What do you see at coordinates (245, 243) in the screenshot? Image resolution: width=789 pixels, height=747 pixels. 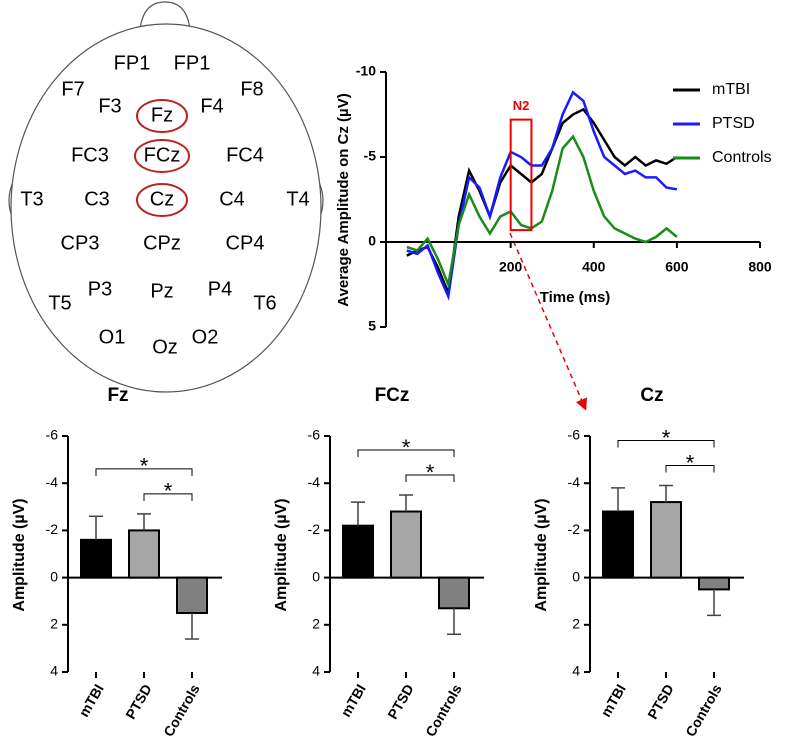 I see `electrode-label: CP4` at bounding box center [245, 243].